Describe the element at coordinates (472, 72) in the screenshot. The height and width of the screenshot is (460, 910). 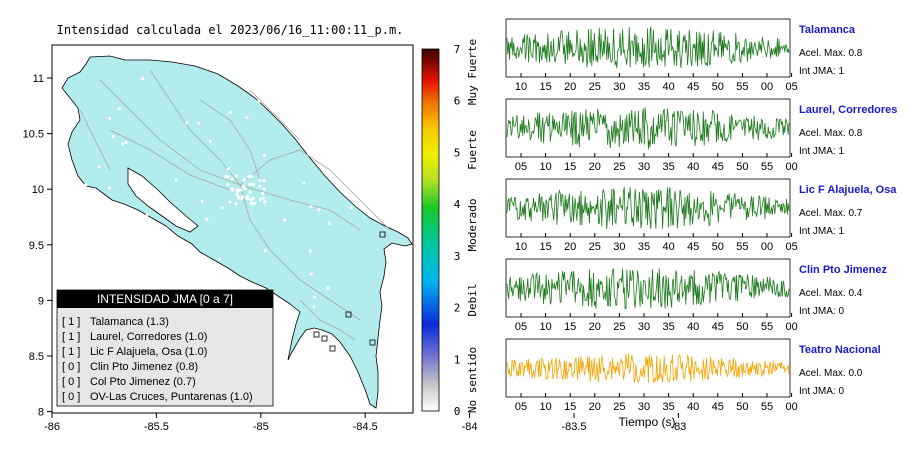
I see `colorbar-category-label: Muy Fuerte` at that location.